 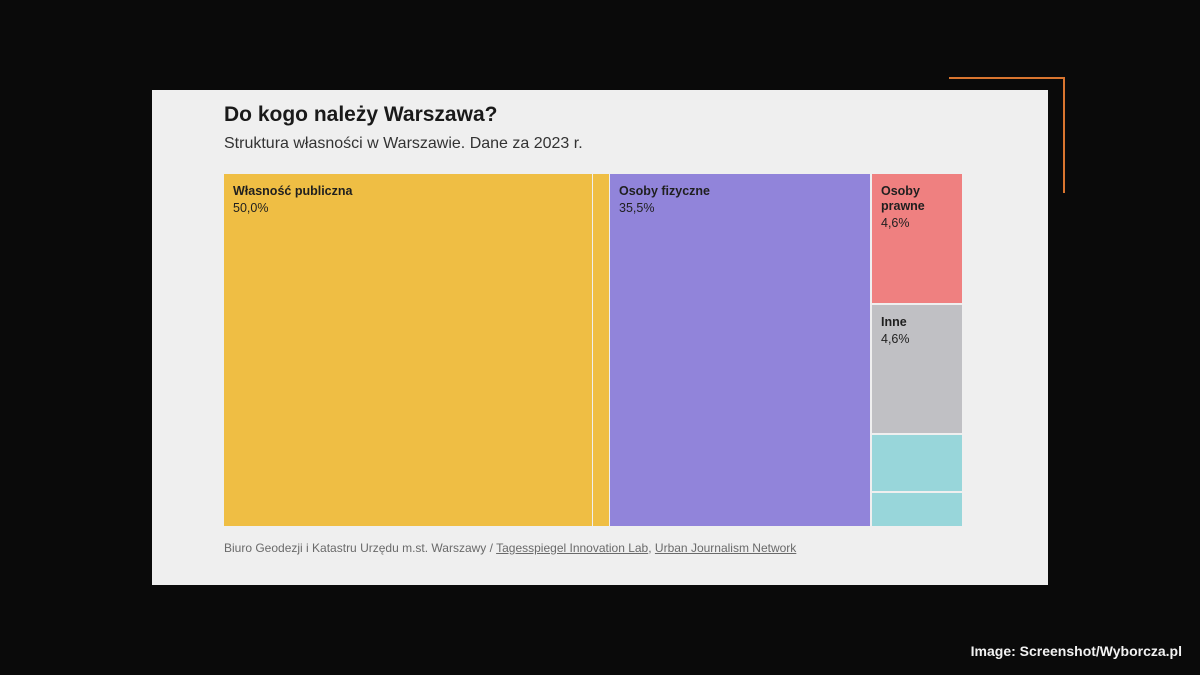 I want to click on treemap-tile-value: 50,0%, so click(x=250, y=208).